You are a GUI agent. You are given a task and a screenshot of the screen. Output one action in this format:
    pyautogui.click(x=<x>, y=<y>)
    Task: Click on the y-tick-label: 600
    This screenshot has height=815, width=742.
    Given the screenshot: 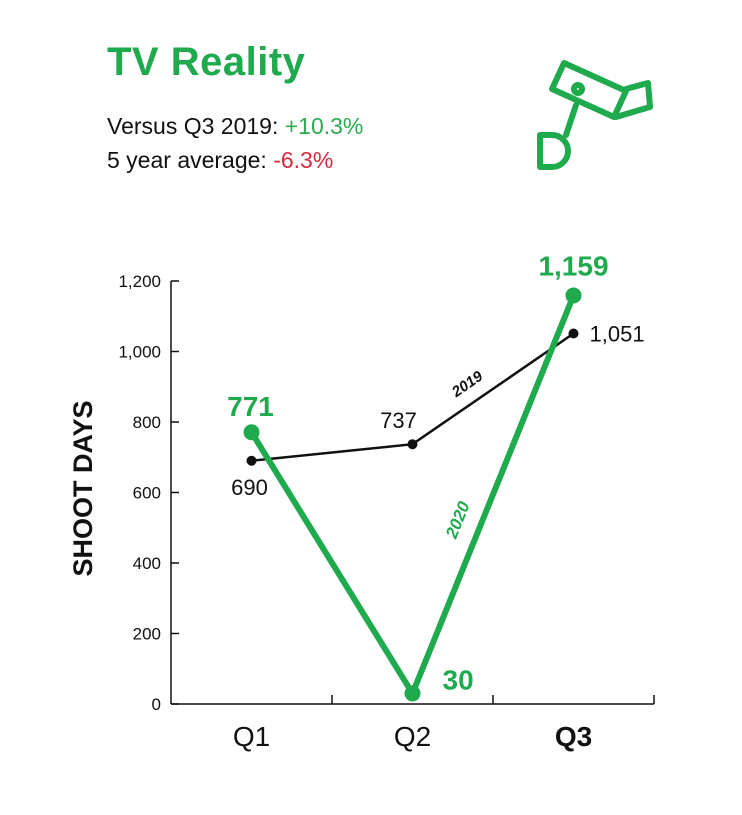 What is the action you would take?
    pyautogui.click(x=147, y=493)
    